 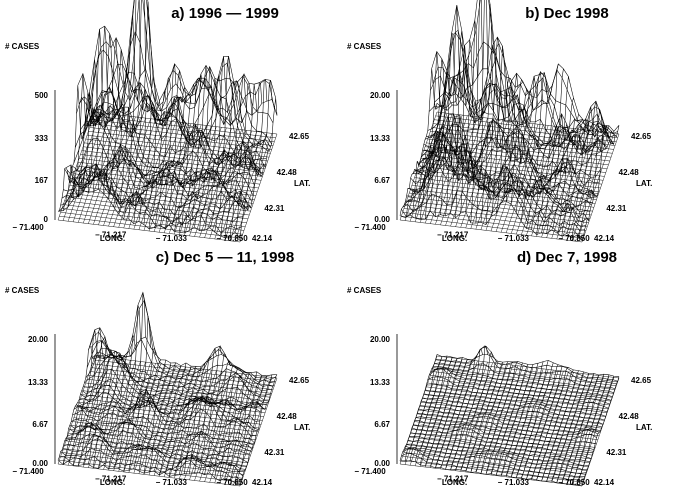 What do you see at coordinates (225, 257) in the screenshot?
I see `panel-title: c) Dec 5 — 11, 1998` at bounding box center [225, 257].